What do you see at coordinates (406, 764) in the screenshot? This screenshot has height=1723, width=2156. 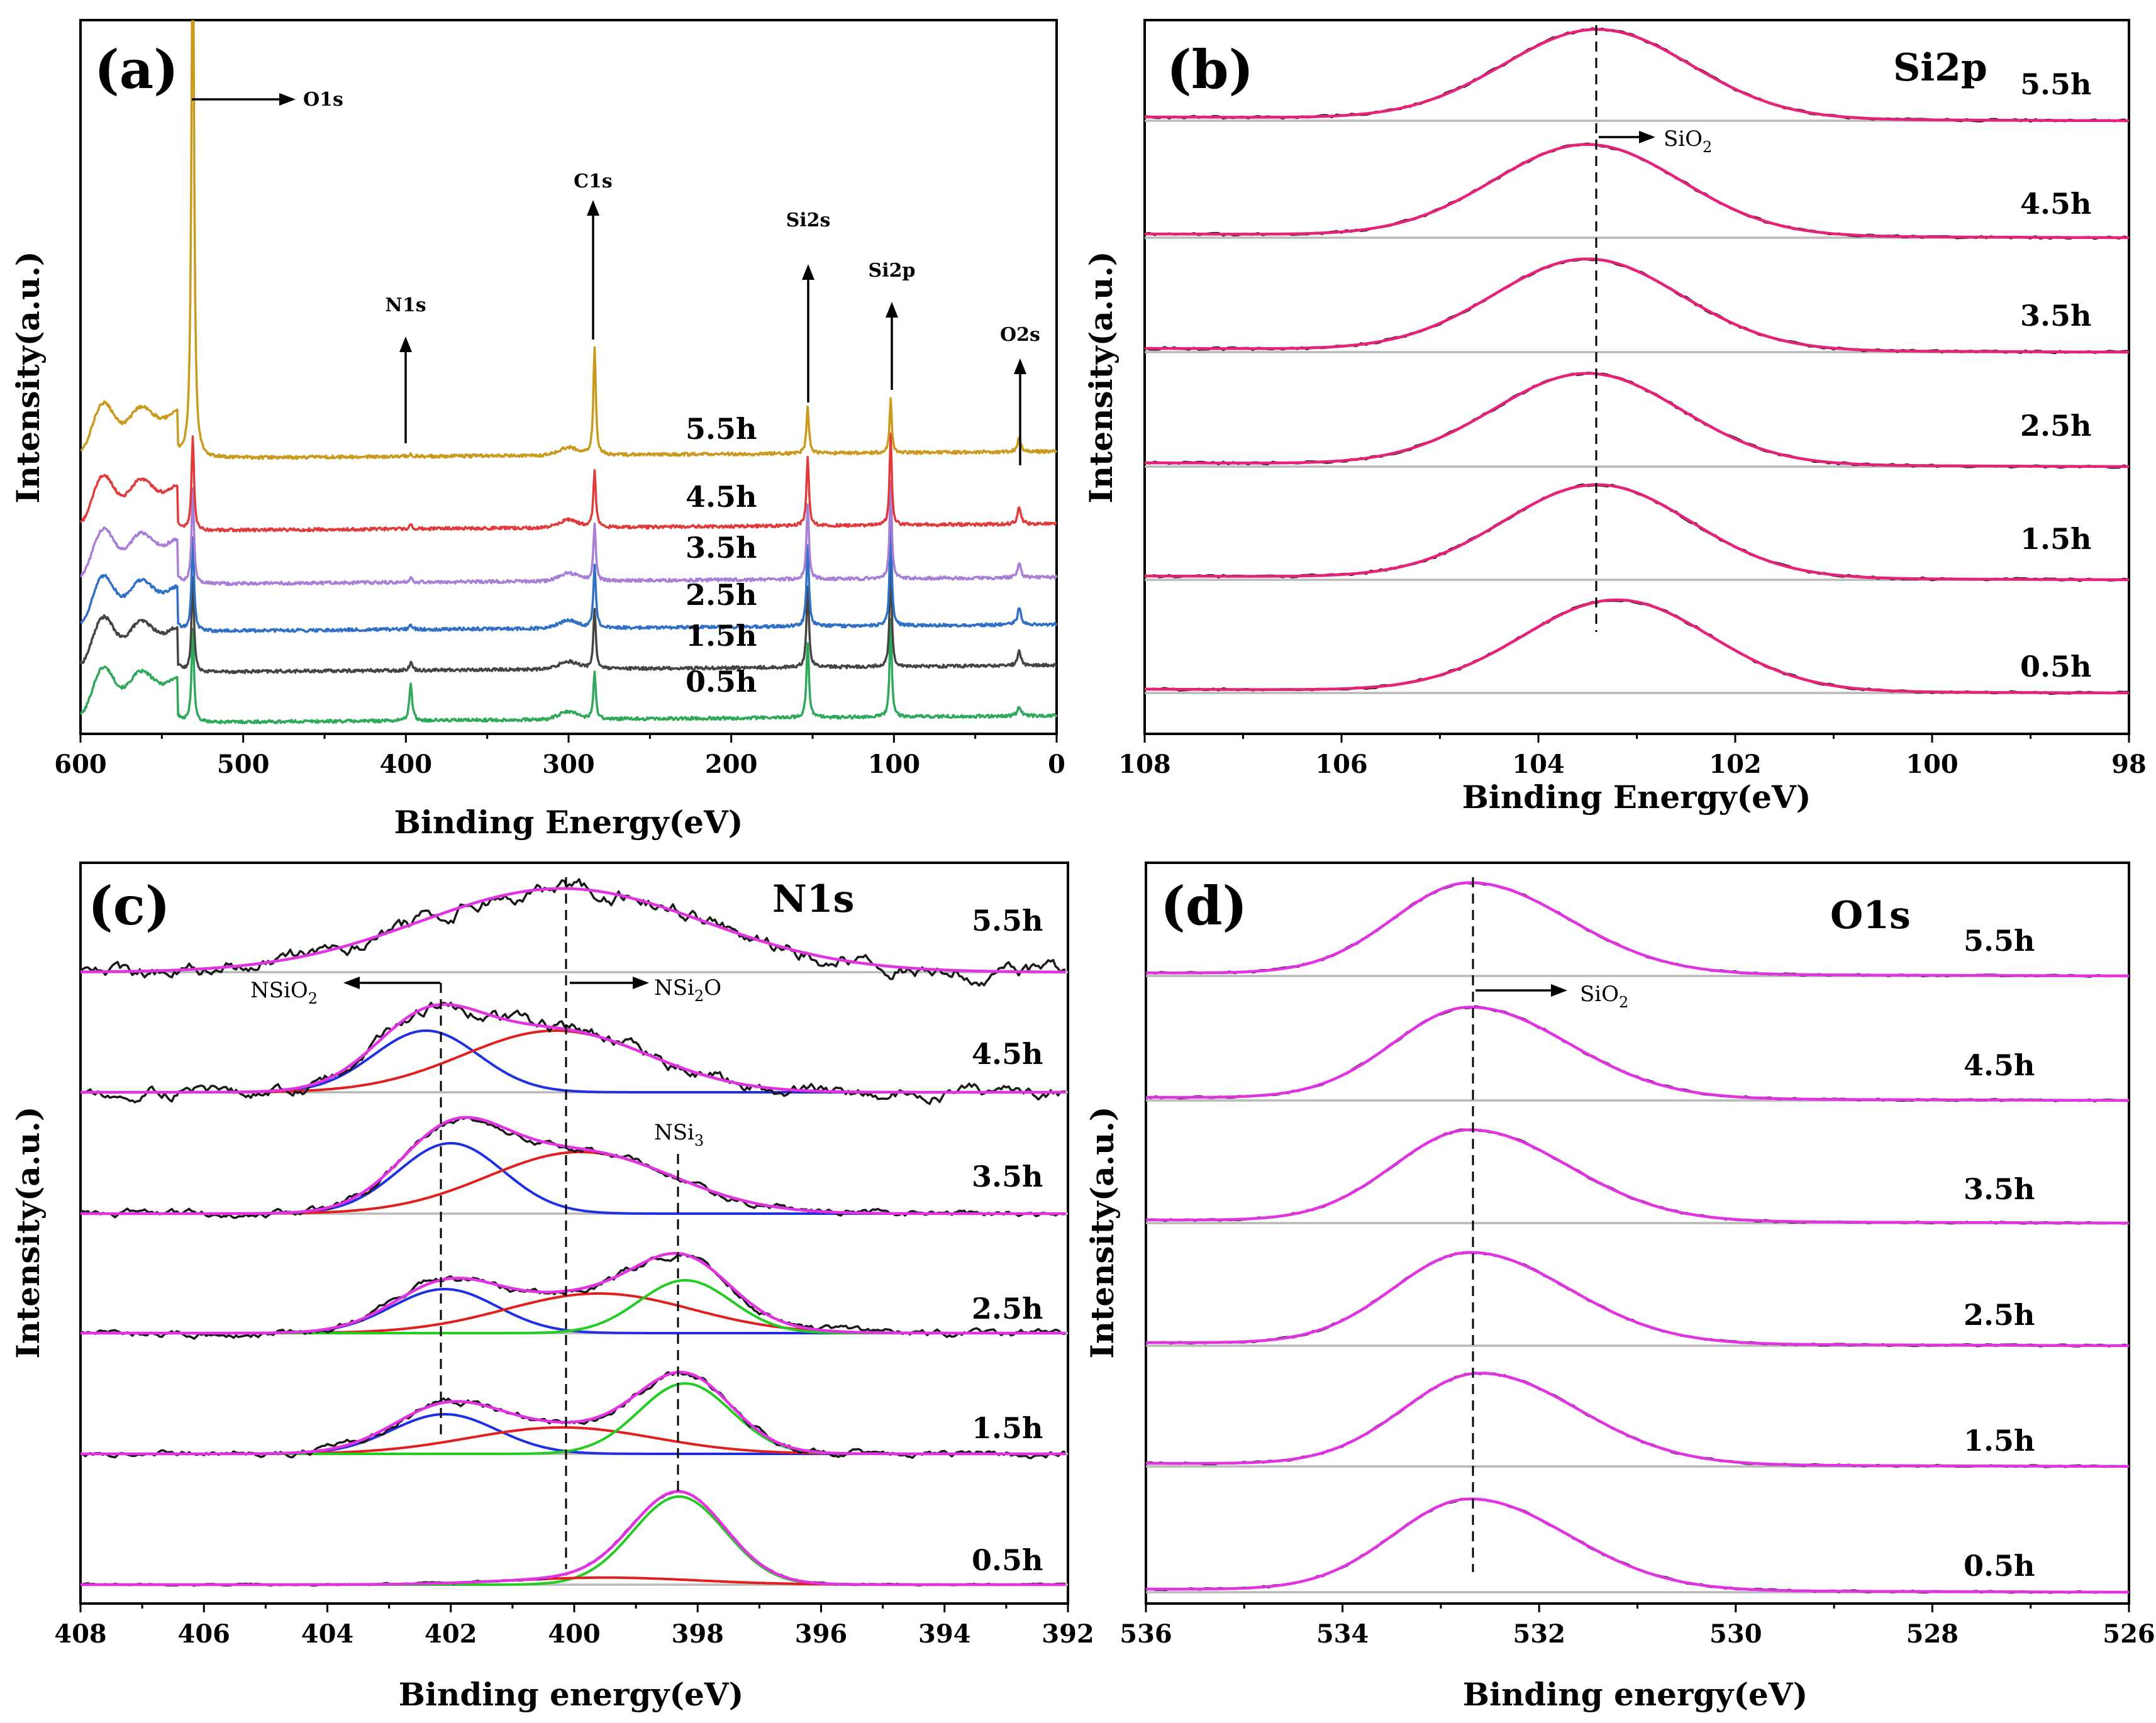 I see `panel-a-tick-label: 400` at bounding box center [406, 764].